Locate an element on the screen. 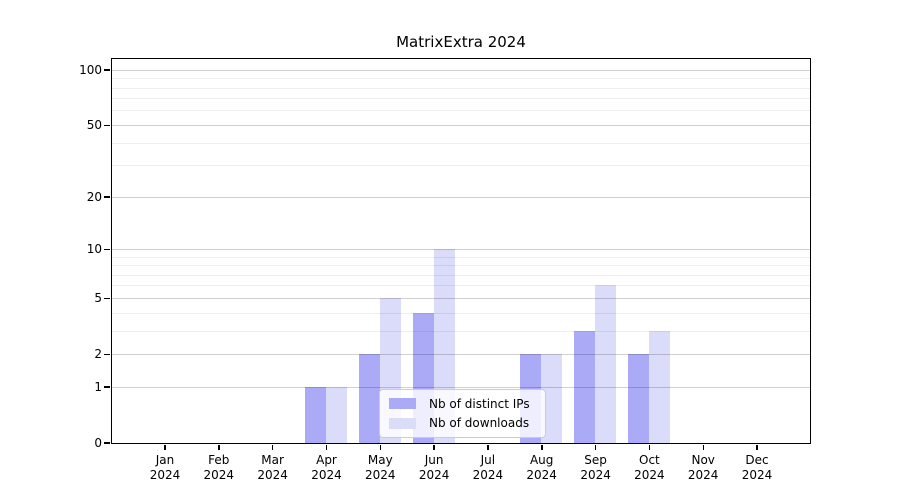  y-tick-label: 100 is located at coordinates (90, 70).